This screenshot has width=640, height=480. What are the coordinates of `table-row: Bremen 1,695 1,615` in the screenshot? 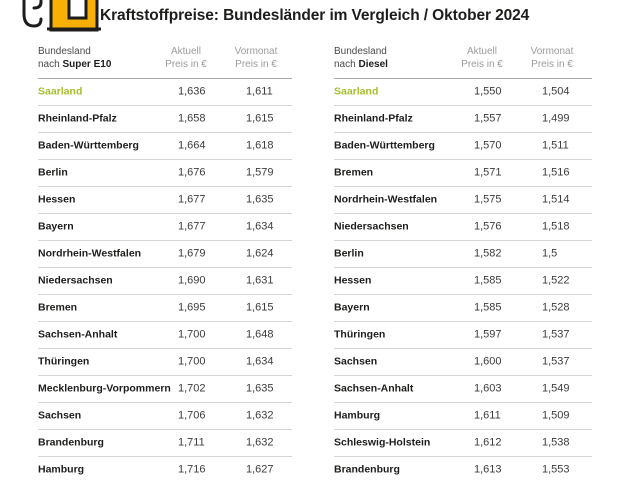 It's located at (165, 308).